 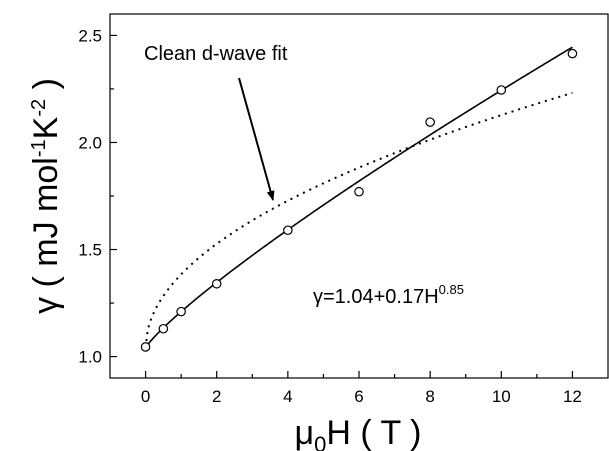 I want to click on x-axis-title: μ0H ( T ), so click(x=358, y=432).